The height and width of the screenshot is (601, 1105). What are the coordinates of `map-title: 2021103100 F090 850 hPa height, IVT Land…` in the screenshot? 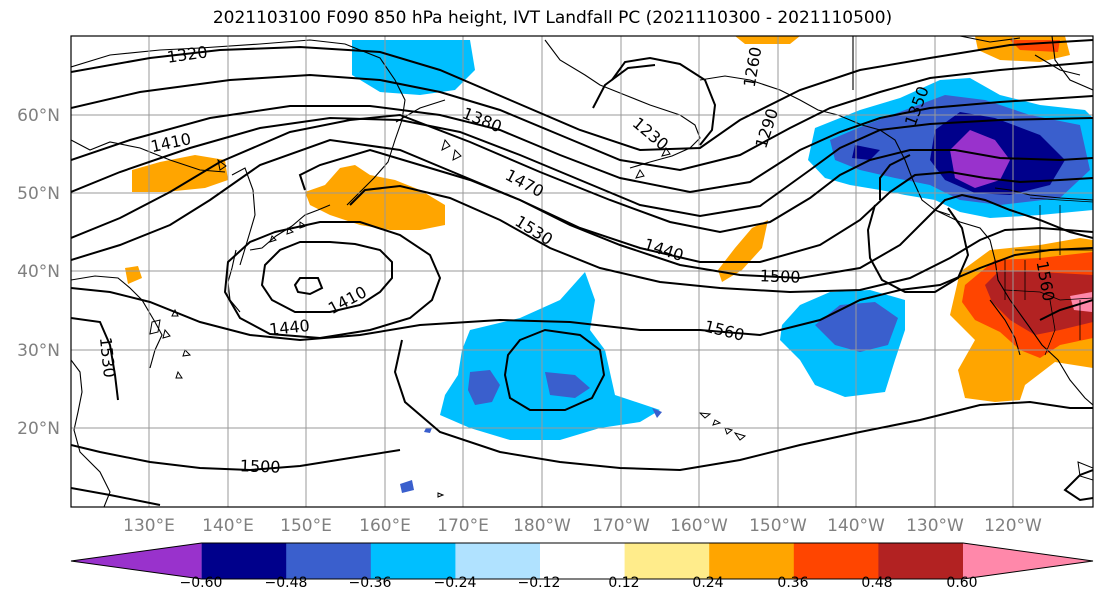 It's located at (552, 18).